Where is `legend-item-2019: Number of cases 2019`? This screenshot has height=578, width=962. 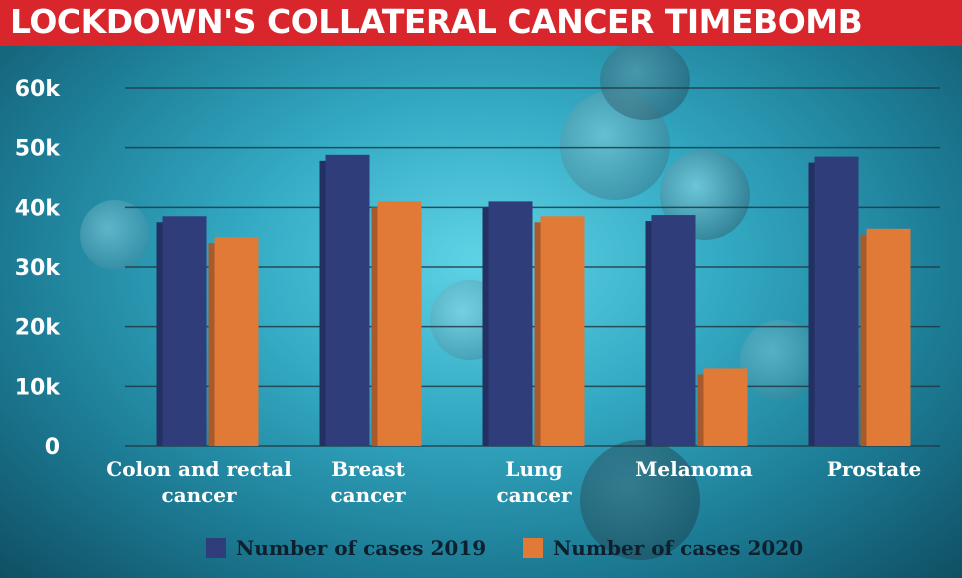
legend-item-2019: Number of cases 2019 is located at coordinates (346, 548).